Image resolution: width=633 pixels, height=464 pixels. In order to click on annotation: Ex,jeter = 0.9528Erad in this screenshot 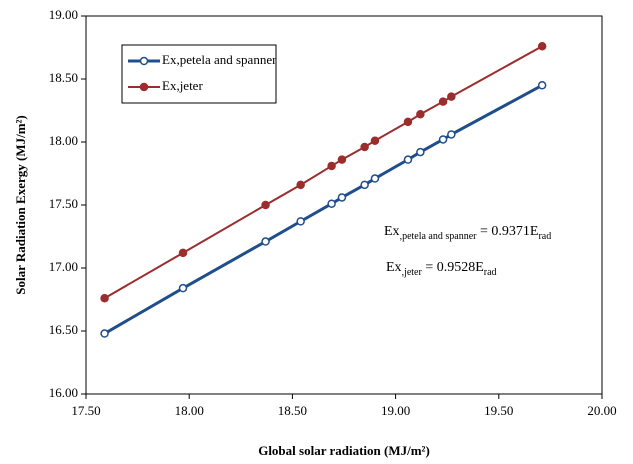, I will do `click(441, 269)`.